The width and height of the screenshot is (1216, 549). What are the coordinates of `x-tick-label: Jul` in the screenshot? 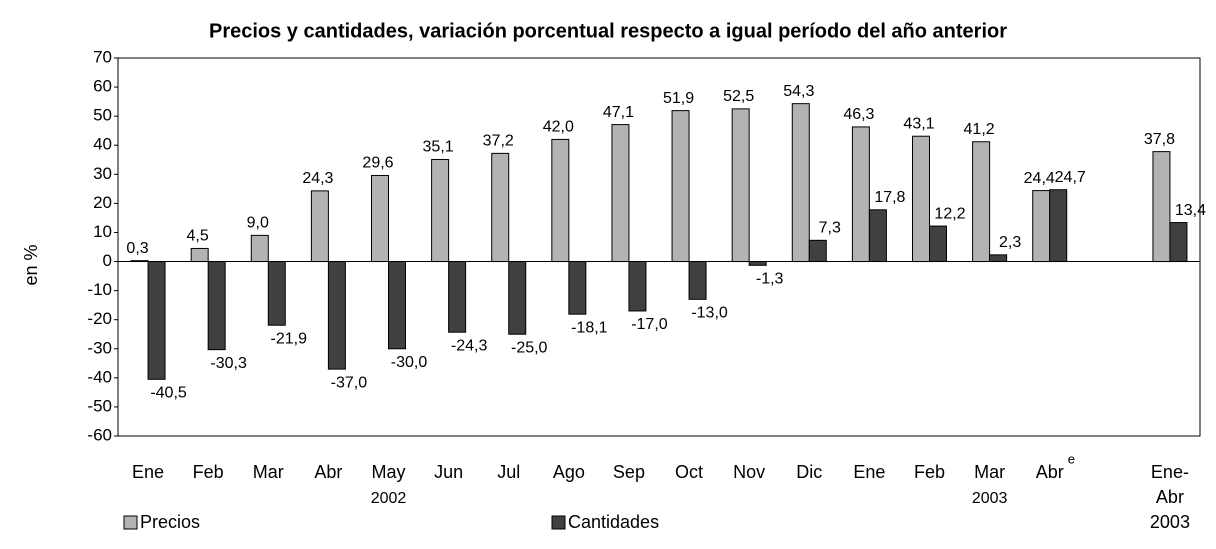 It's located at (509, 472).